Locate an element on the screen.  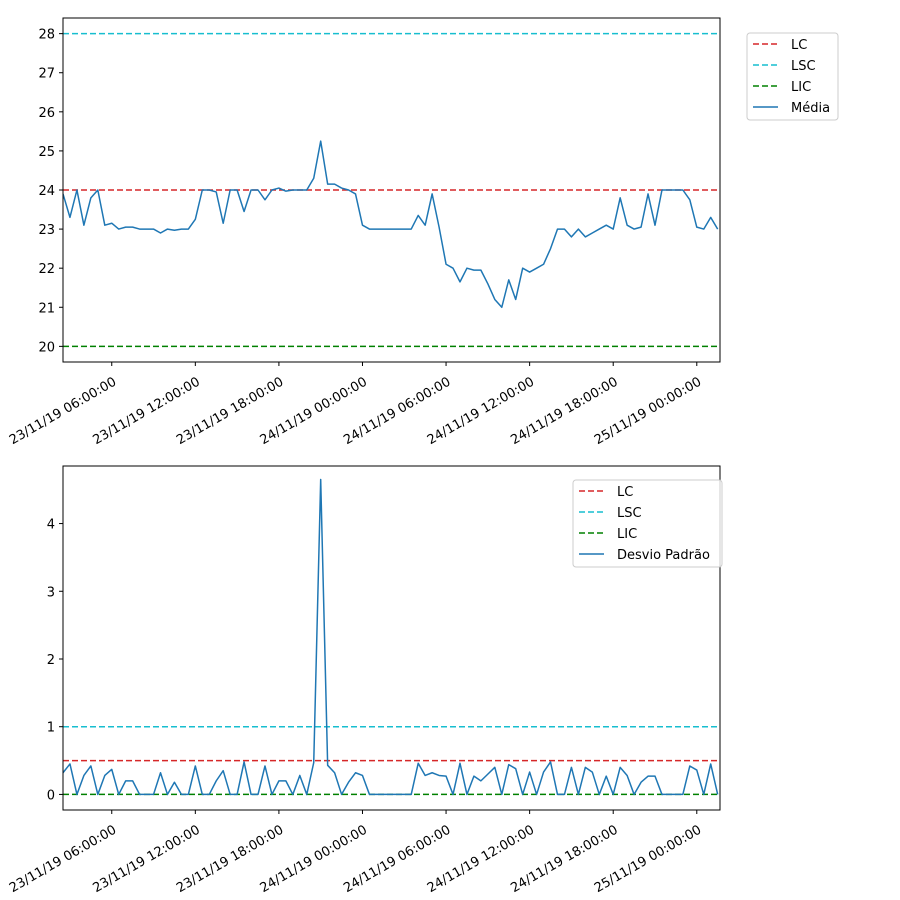
y-tick-label: 23 is located at coordinates (46, 230).